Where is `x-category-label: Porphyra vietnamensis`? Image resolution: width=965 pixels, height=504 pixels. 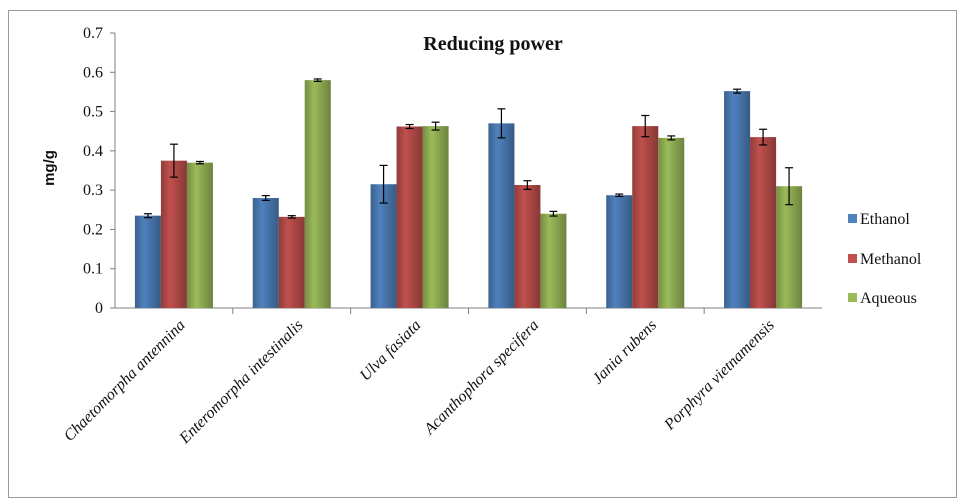 x-category-label: Porphyra vietnamensis is located at coordinates (719, 375).